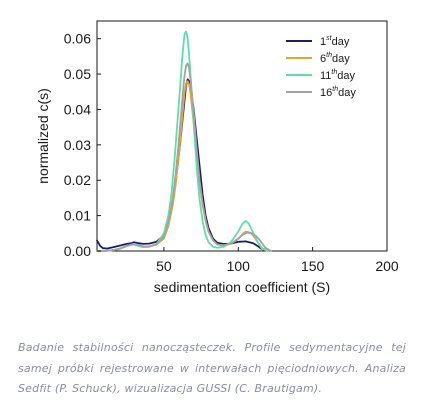 The image size is (424, 418). What do you see at coordinates (77, 145) in the screenshot?
I see `y-tick-label: 0.03` at bounding box center [77, 145].